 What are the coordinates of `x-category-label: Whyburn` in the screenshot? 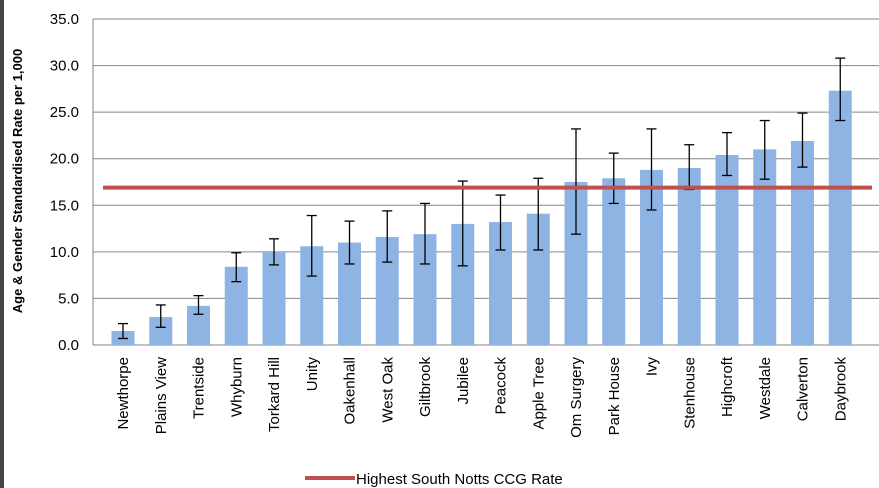 It's located at (236, 387).